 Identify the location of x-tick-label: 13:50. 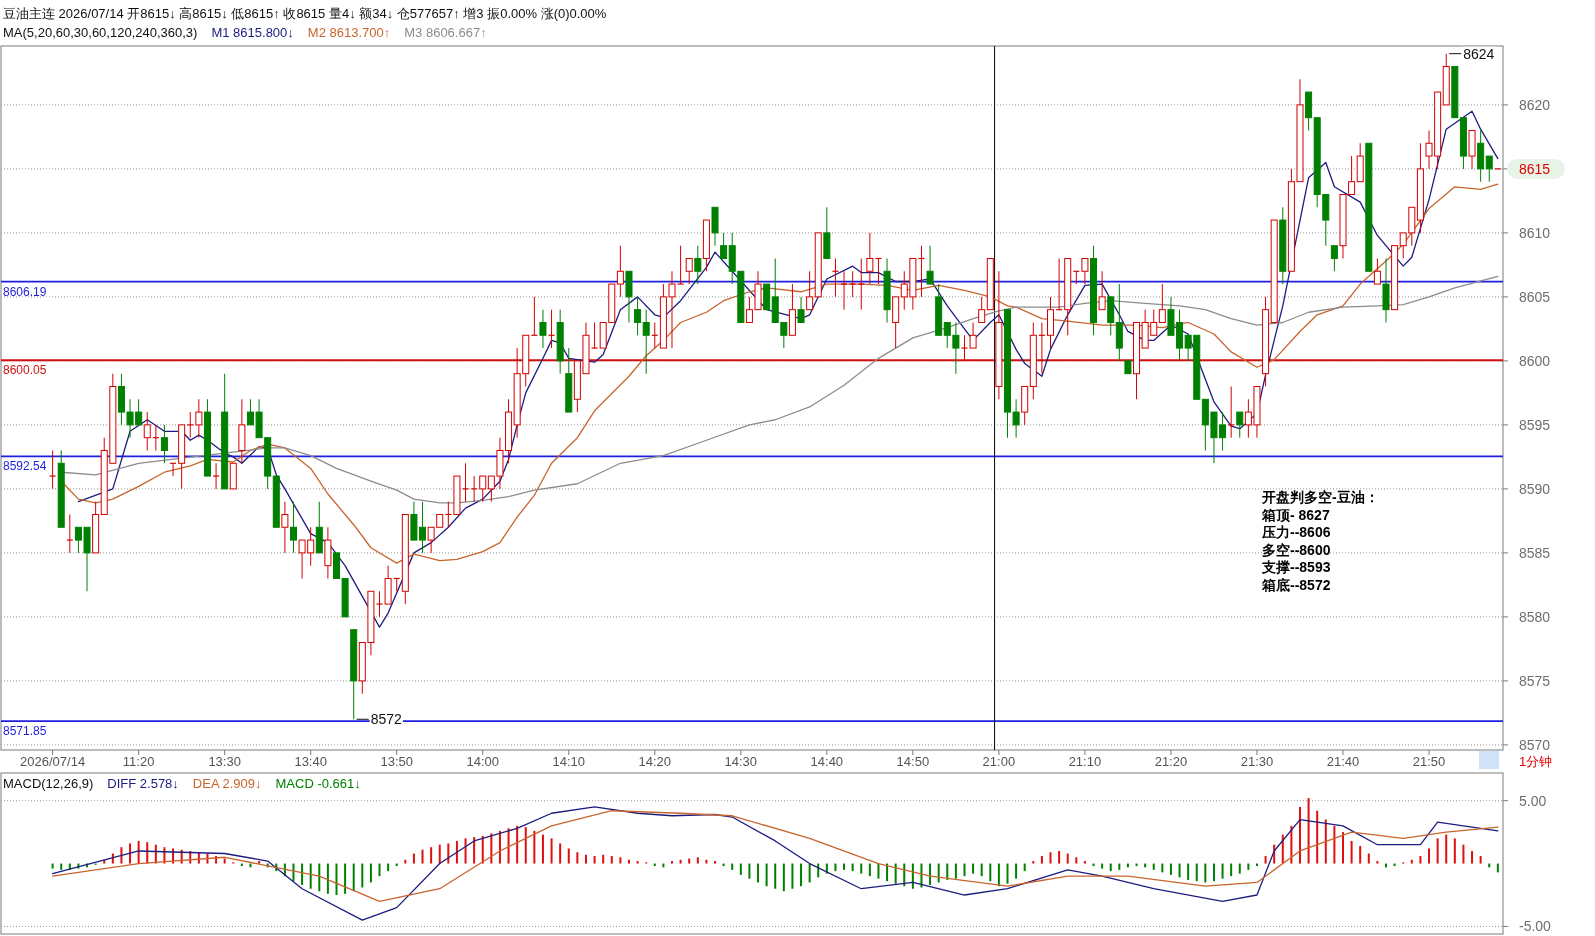
(396, 761).